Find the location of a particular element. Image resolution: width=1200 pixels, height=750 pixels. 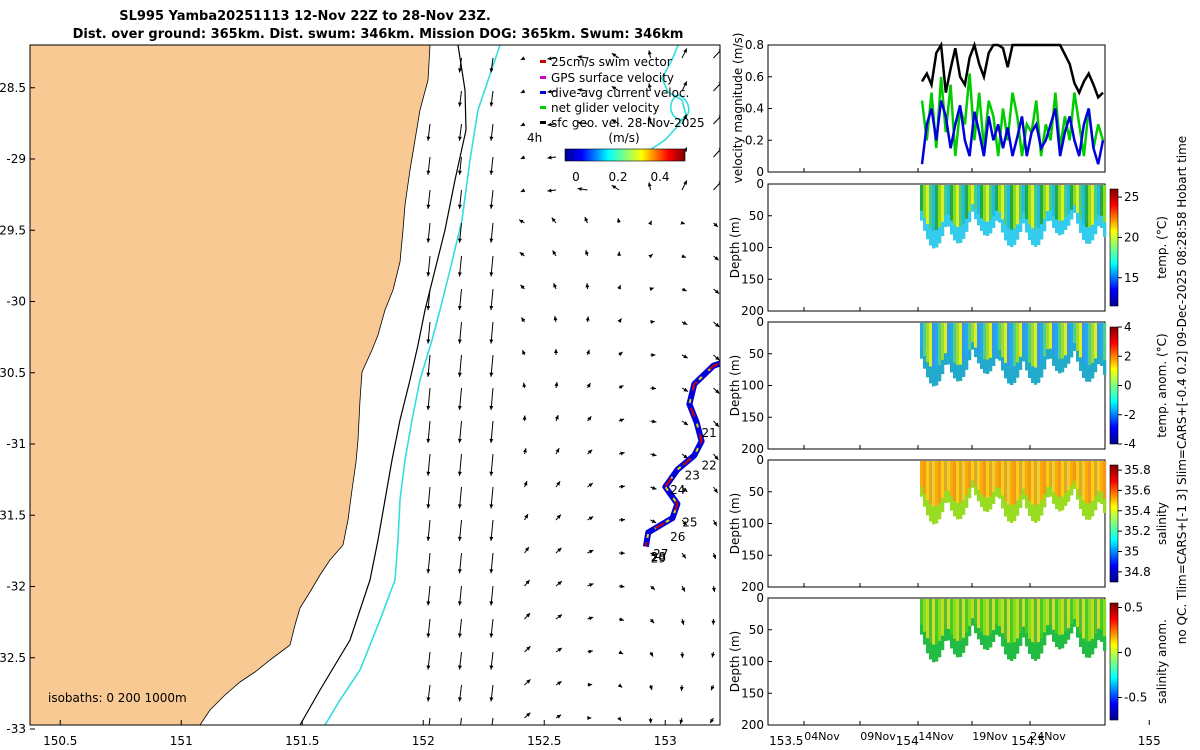

legend-dive-swatch is located at coordinates (543, 92).